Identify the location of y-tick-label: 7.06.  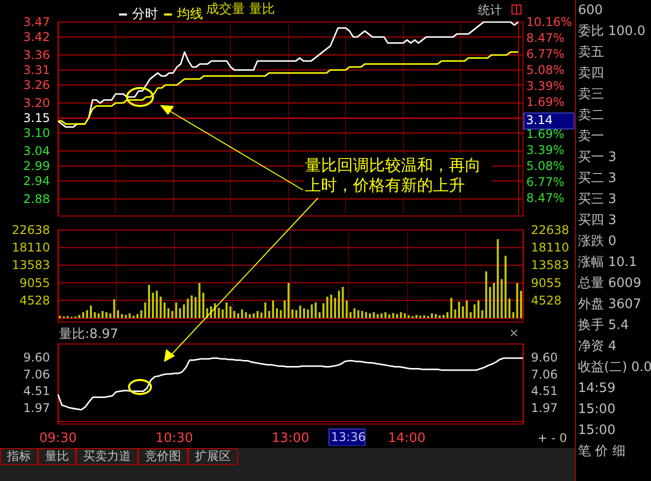
(36, 374).